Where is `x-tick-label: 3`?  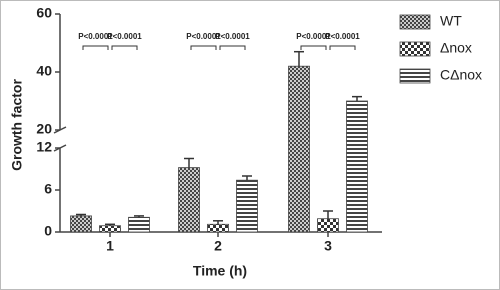
x-tick-label: 3 is located at coordinates (328, 246).